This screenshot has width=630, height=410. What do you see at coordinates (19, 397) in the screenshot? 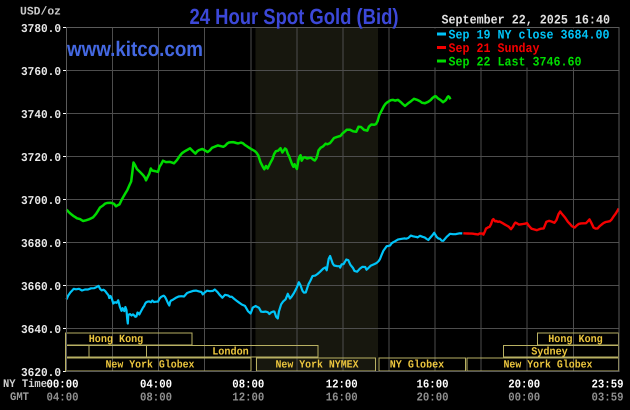
I see `svg-text: GMT` at bounding box center [19, 397].